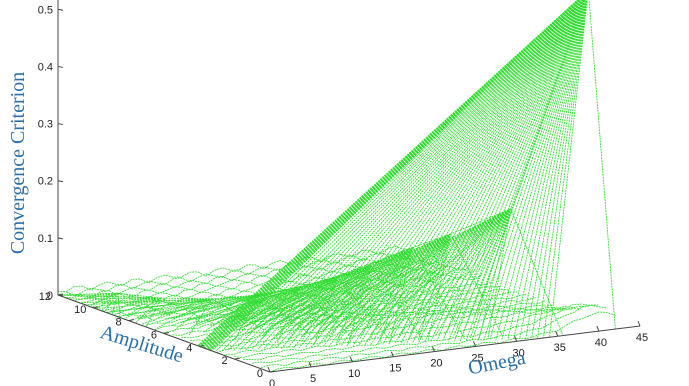  What do you see at coordinates (395, 369) in the screenshot?
I see `x-tick-label: 15` at bounding box center [395, 369].